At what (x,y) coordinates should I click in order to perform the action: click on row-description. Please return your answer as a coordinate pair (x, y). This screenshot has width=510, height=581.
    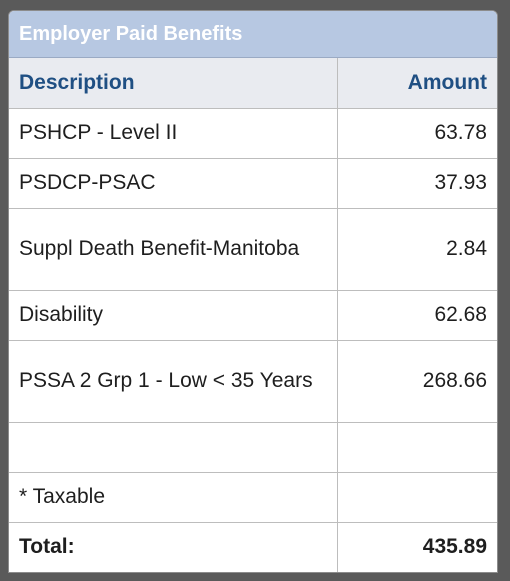
    Looking at the image, I should click on (173, 447).